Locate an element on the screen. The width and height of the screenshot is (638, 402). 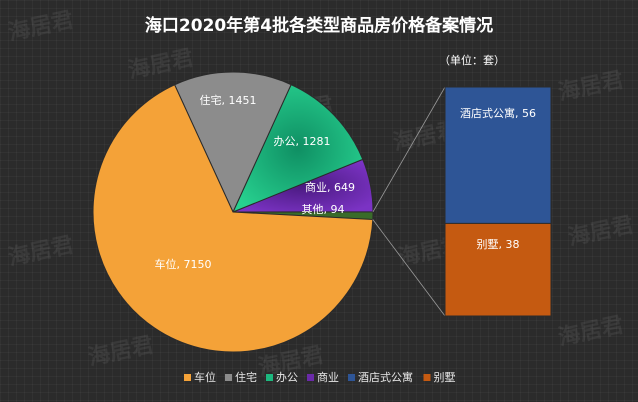
bar-segment-别墅 is located at coordinates (498, 269).